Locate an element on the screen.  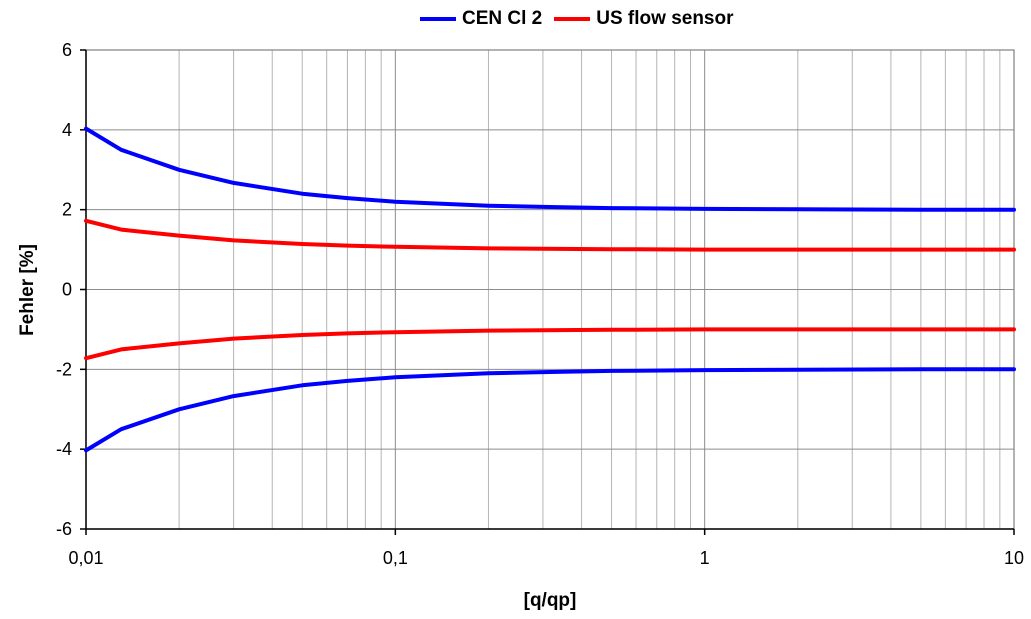
y-tick-label: 0 is located at coordinates (67, 290).